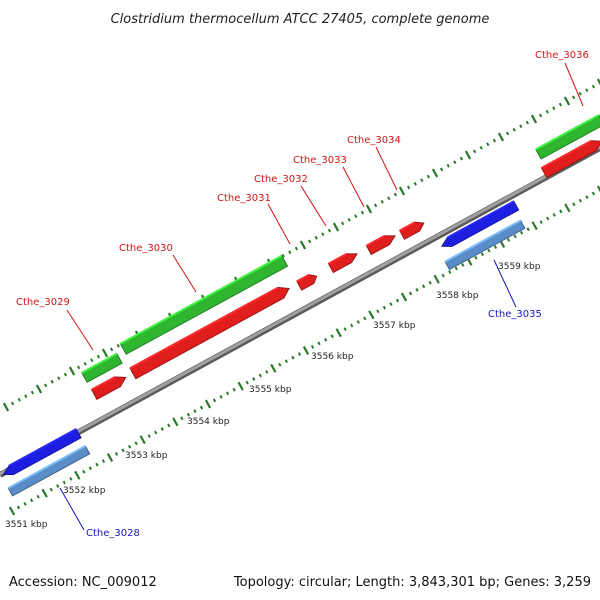 The height and width of the screenshot is (600, 600). What do you see at coordinates (43, 302) in the screenshot?
I see `gene-label: Cthe_3029` at bounding box center [43, 302].